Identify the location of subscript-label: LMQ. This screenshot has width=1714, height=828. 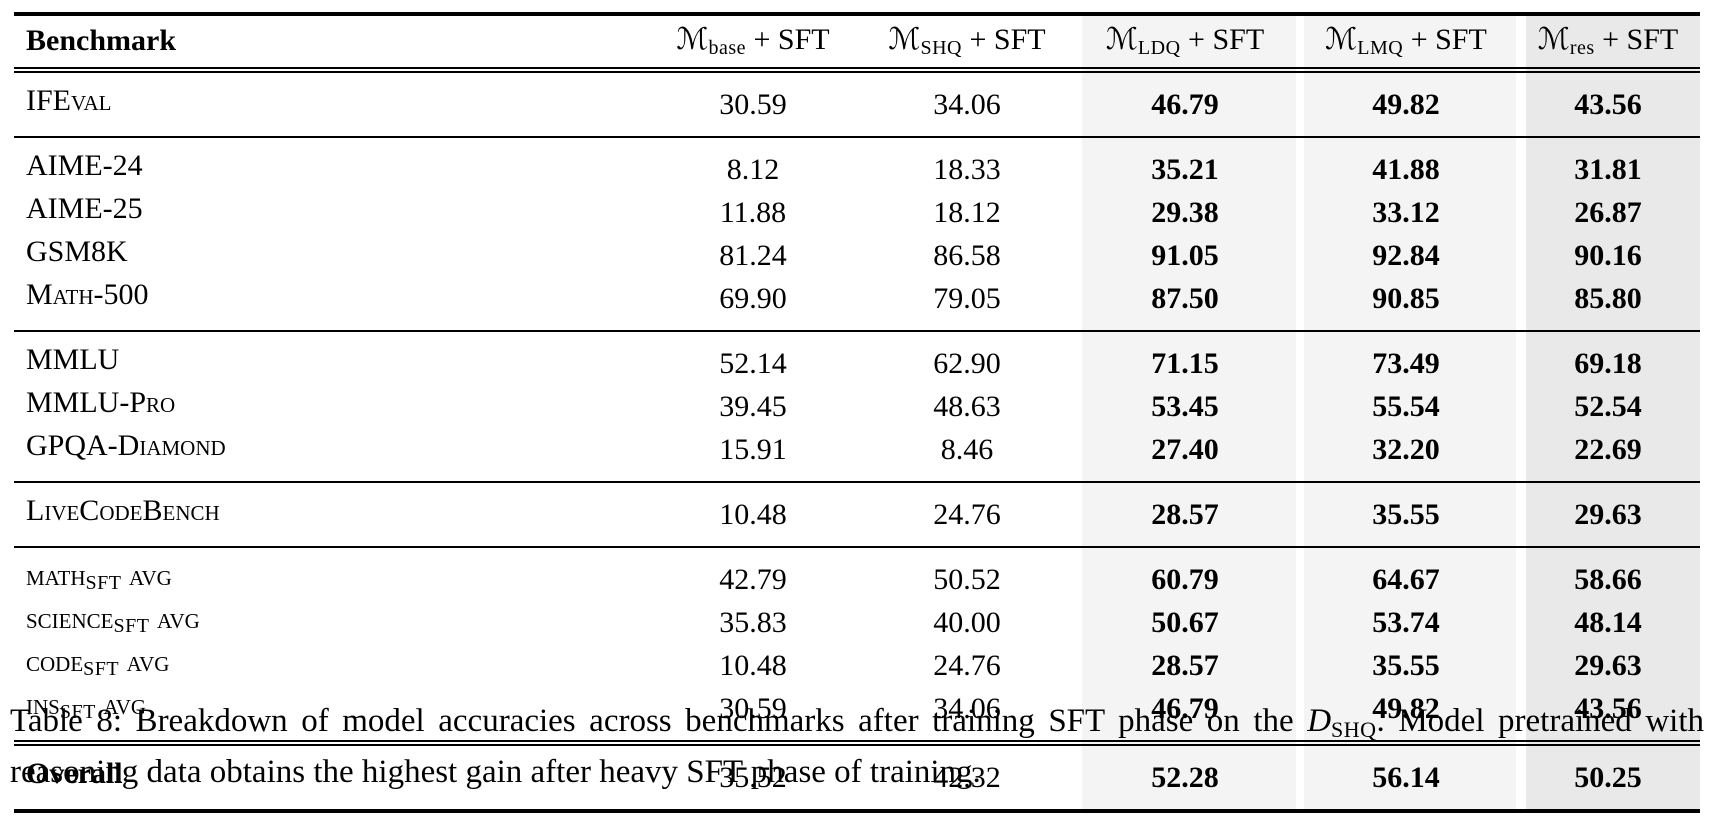
(1380, 48).